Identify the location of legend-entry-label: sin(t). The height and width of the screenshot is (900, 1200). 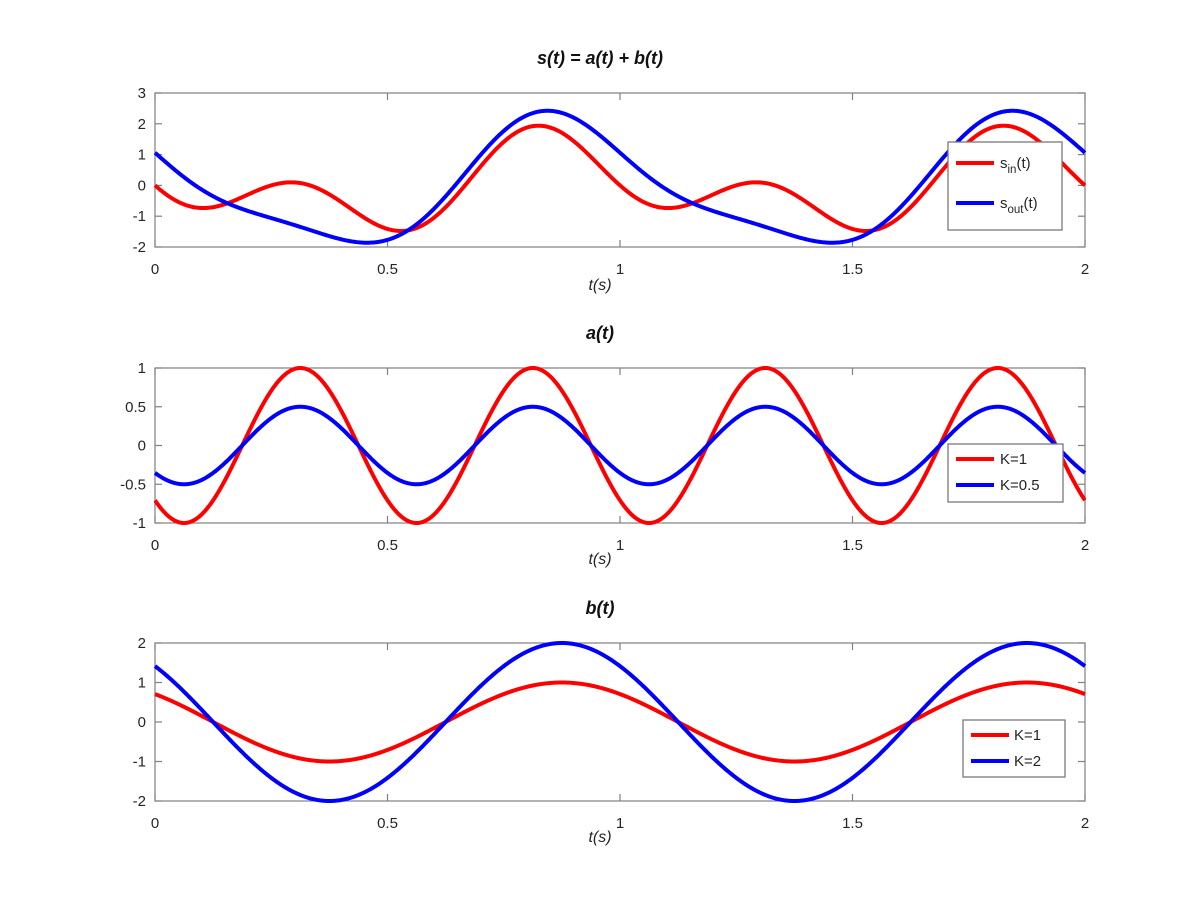
(1015, 165).